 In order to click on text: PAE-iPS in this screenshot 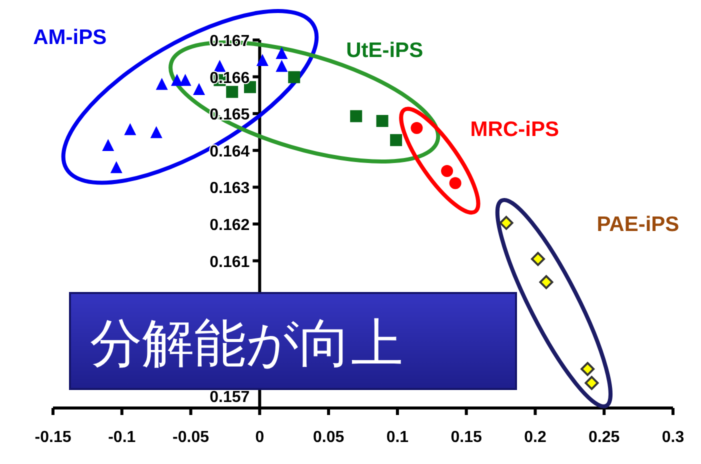, I will do `click(638, 224)`.